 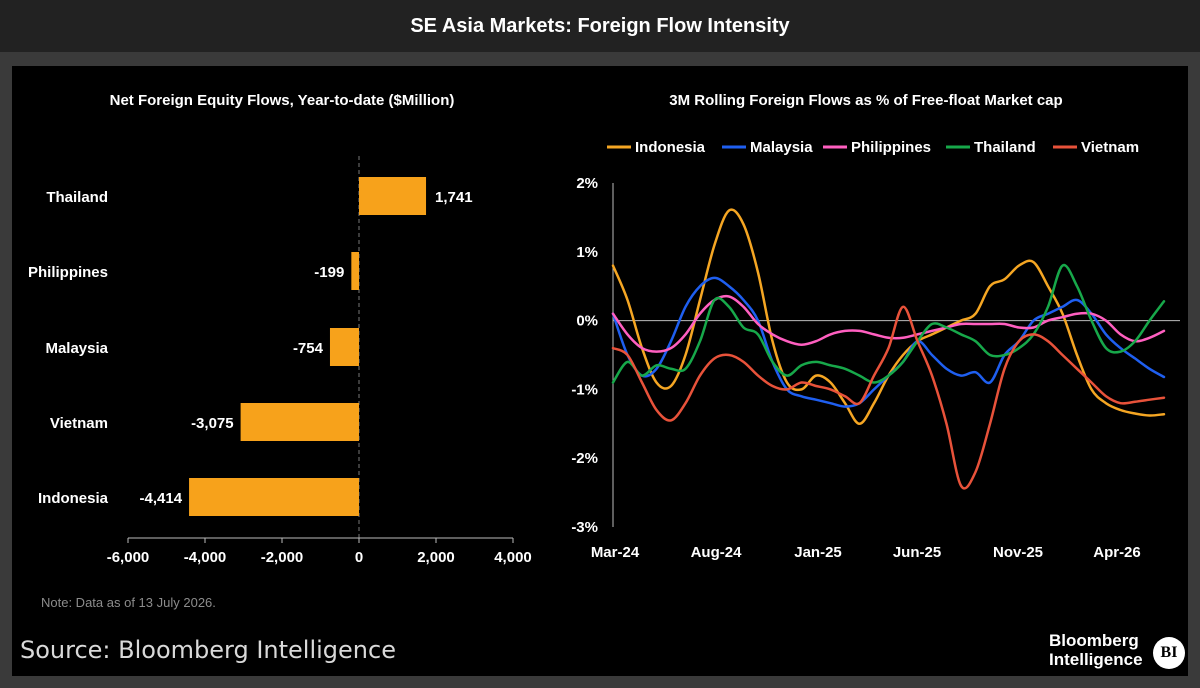 I want to click on bar-category-label: Philippines, so click(x=68, y=272).